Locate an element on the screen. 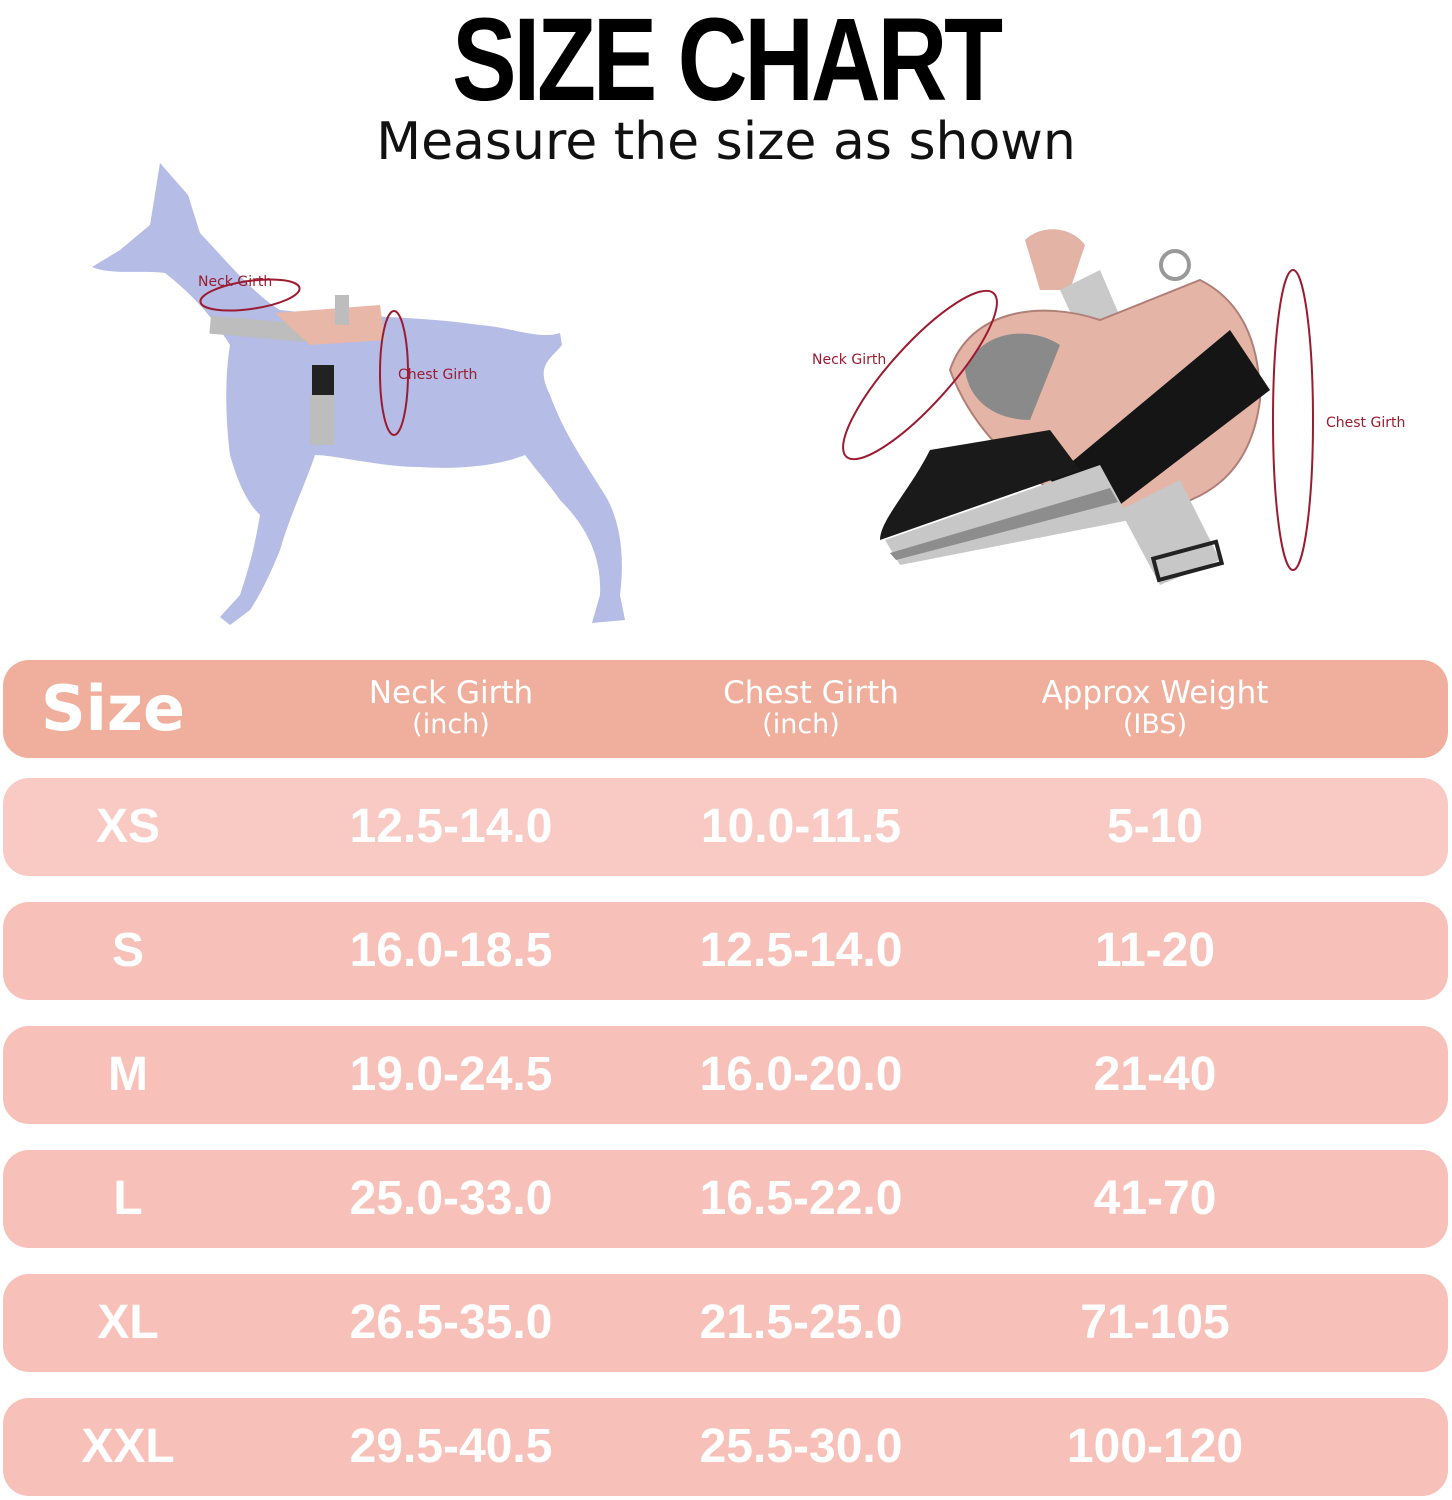 The width and height of the screenshot is (1452, 1500). header-approx-weight: Approx Weight (IBS) is located at coordinates (1155, 708).